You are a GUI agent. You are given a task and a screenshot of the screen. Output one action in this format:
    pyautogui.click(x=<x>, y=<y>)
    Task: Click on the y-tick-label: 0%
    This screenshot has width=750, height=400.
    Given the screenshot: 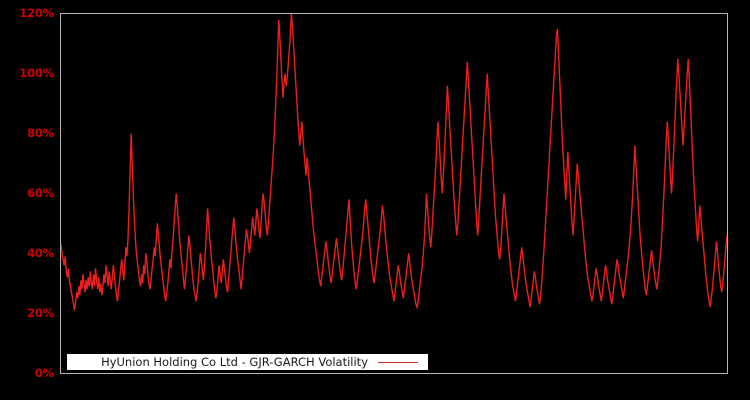 What is the action you would take?
    pyautogui.click(x=44, y=373)
    